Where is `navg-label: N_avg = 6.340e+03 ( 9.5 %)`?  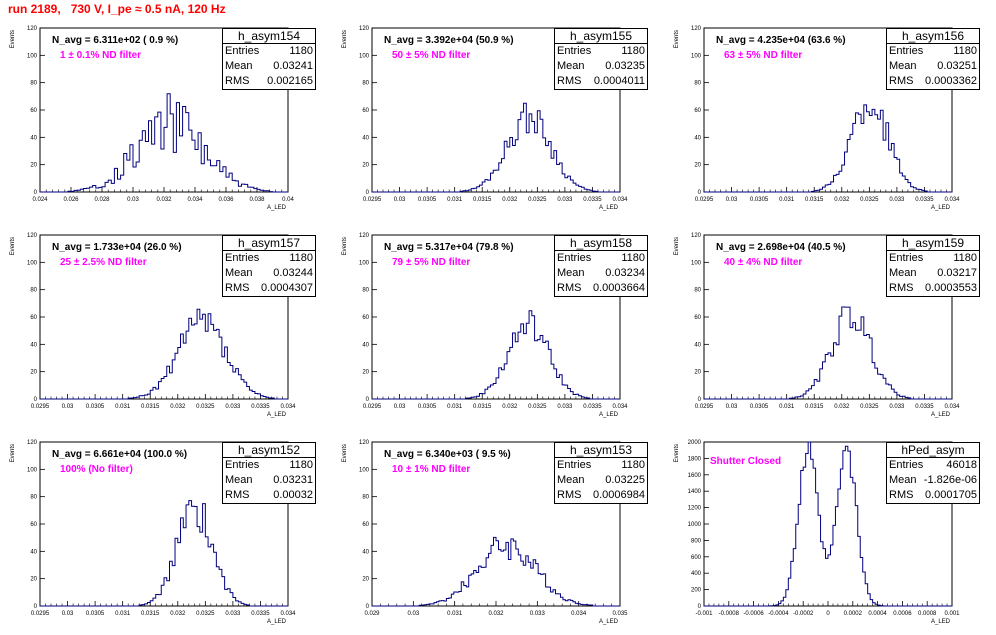 navg-label: N_avg = 6.340e+03 ( 9.5 %) is located at coordinates (447, 454).